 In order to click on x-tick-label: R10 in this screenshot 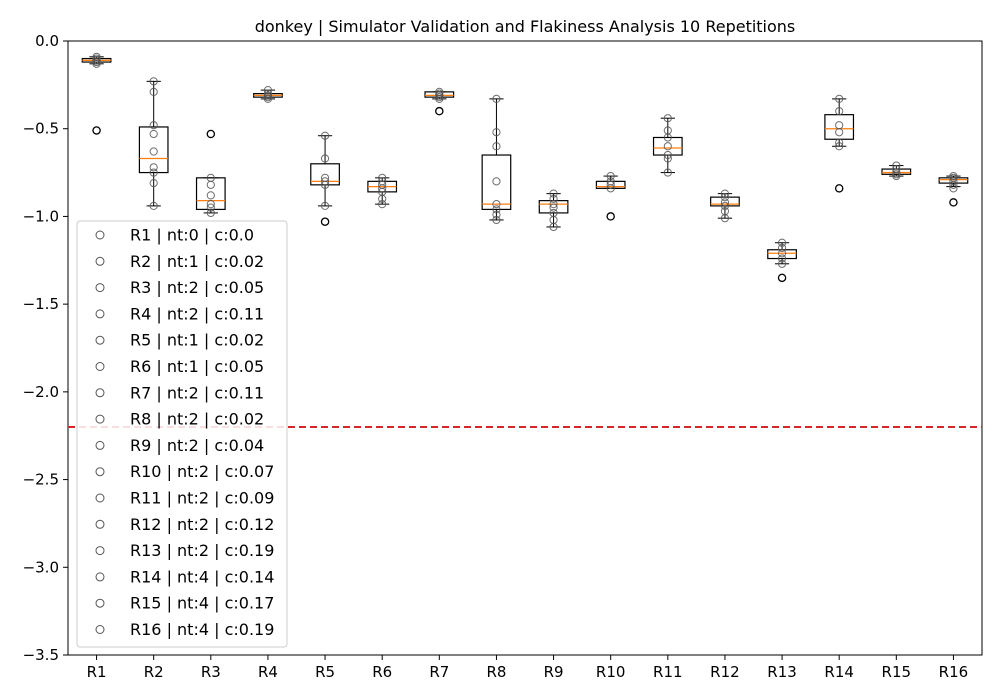, I will do `click(611, 672)`.